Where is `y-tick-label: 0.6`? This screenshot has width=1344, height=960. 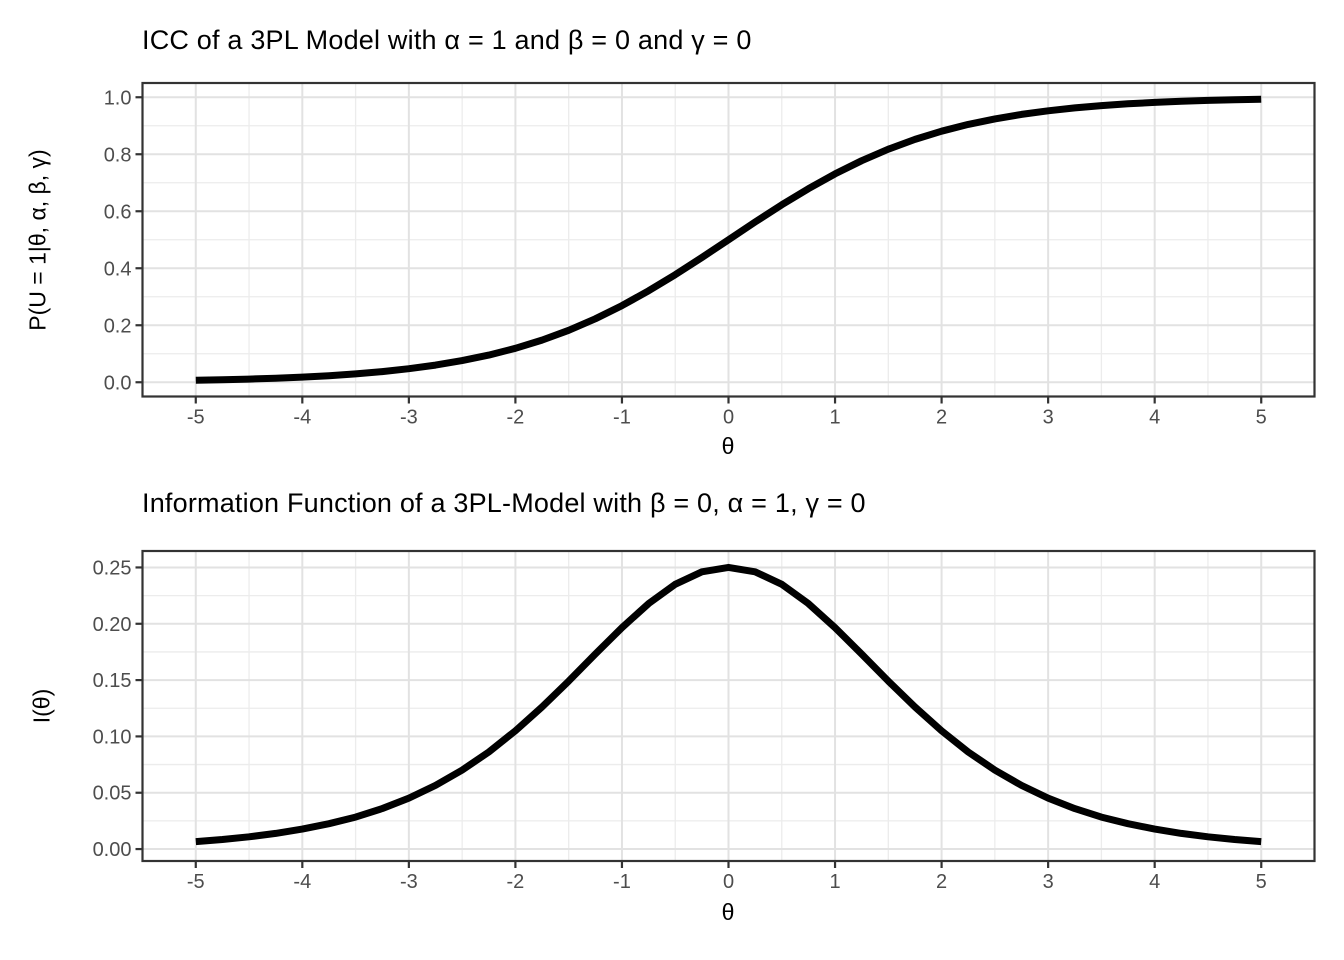
y-tick-label: 0.6 is located at coordinates (118, 212).